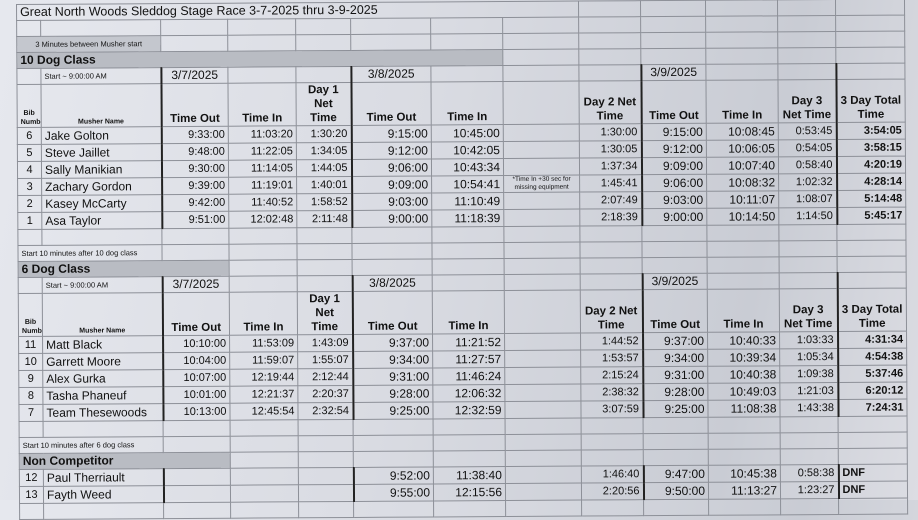 Image resolution: width=918 pixels, height=520 pixels. I want to click on d2-out-cell: 9:28:00, so click(392, 393).